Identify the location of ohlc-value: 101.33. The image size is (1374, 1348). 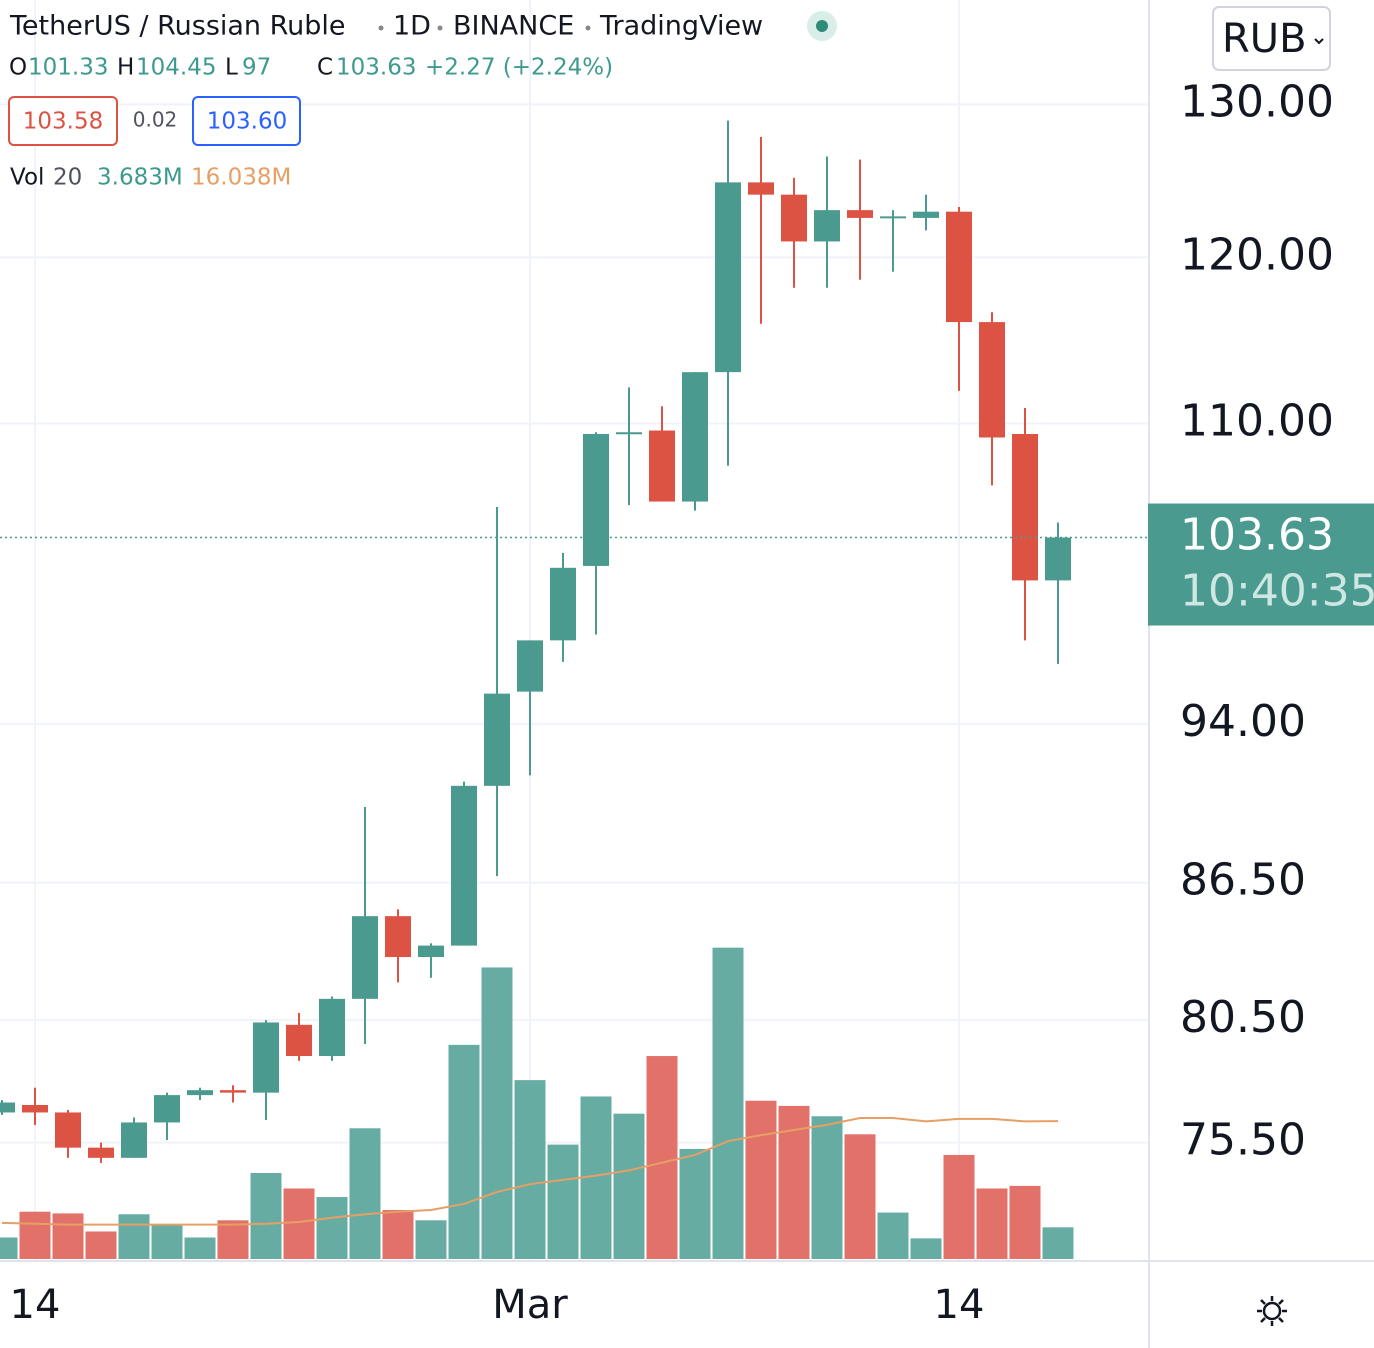
(68, 68).